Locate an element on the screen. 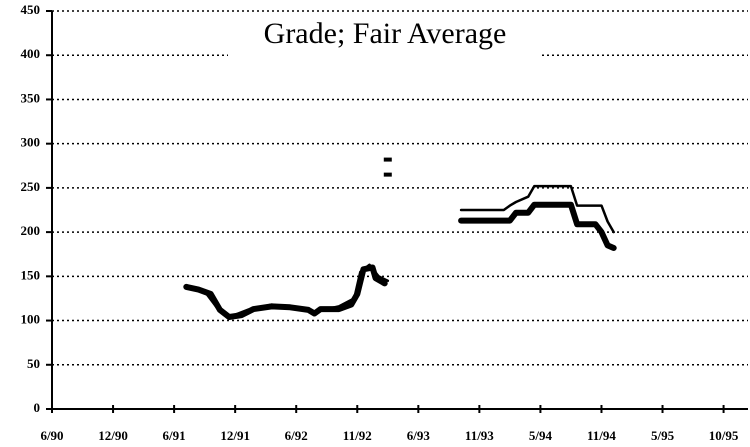 The height and width of the screenshot is (447, 750). y-tick-label: 100 is located at coordinates (31, 319).